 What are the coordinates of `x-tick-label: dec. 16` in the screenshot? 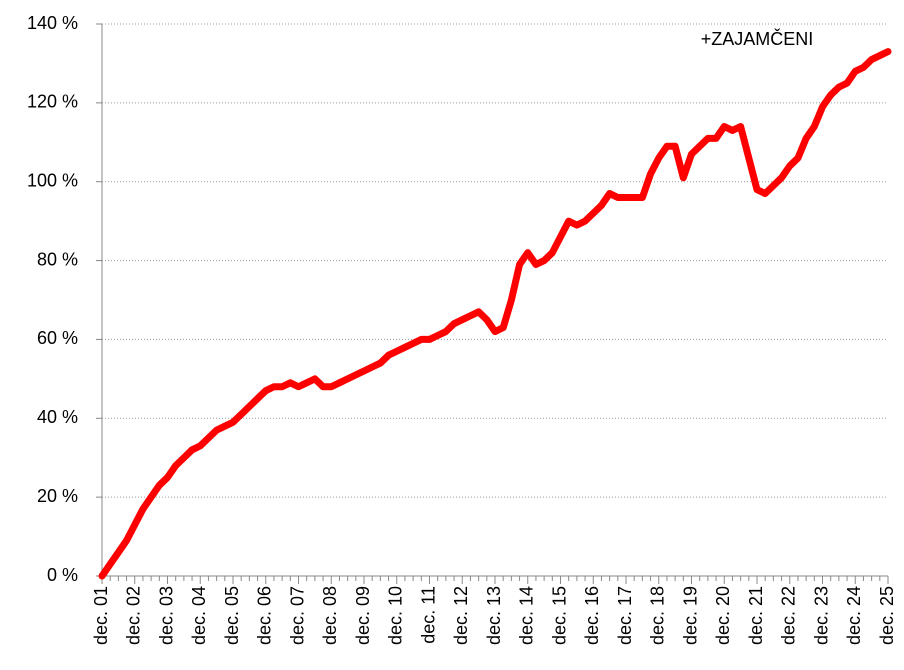 It's located at (592, 615).